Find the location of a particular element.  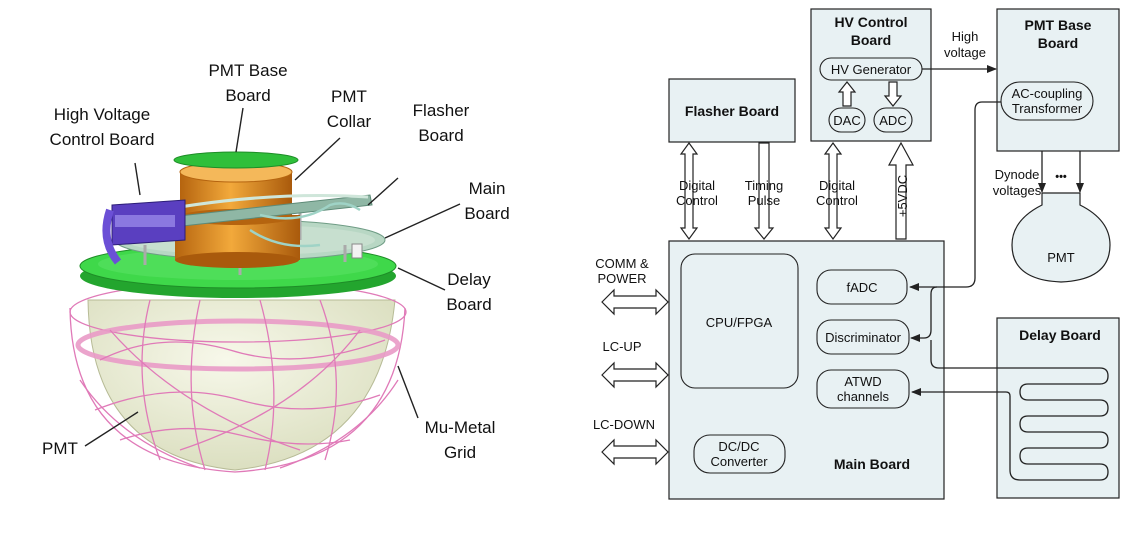

plus5vdc-label: +5VDC is located at coordinates (902, 196).